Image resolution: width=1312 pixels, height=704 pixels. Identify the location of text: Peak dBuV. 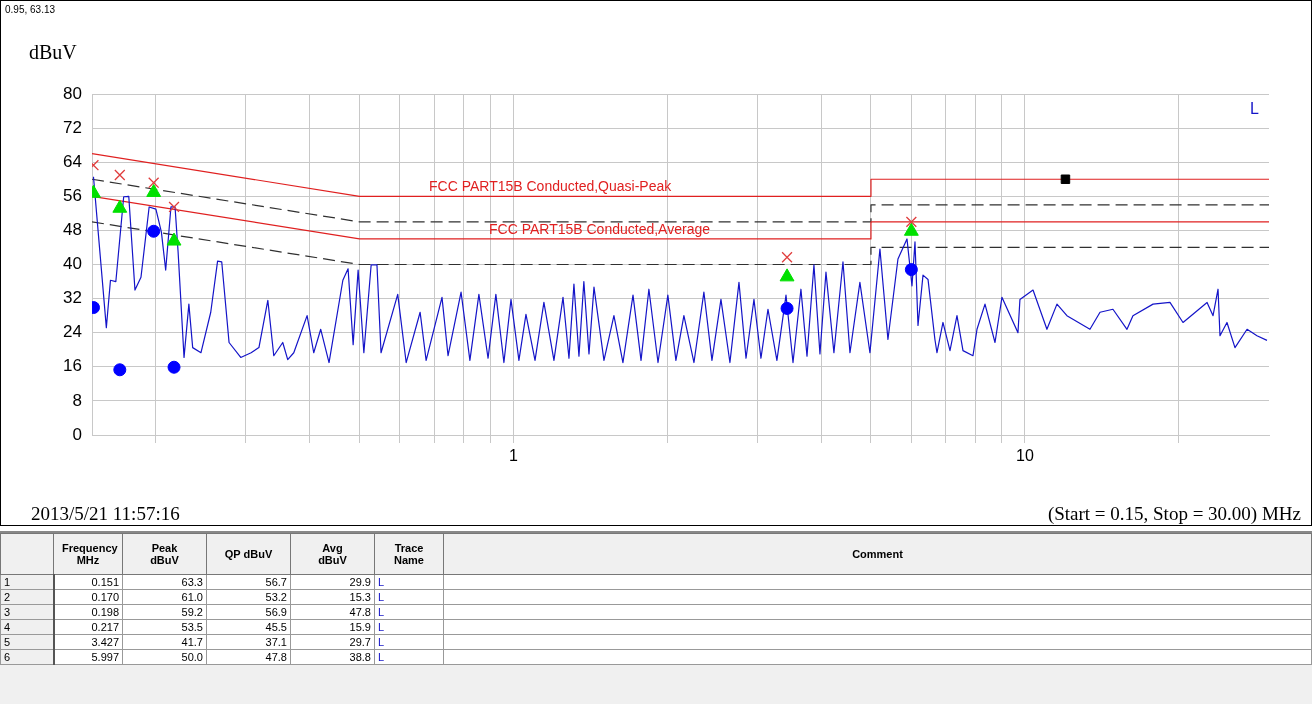
(164, 554).